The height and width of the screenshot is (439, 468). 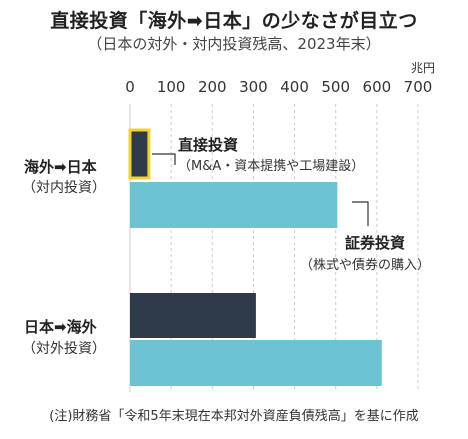 What do you see at coordinates (365, 265) in the screenshot?
I see `annotation-securities-note: （株式や債券の購入）` at bounding box center [365, 265].